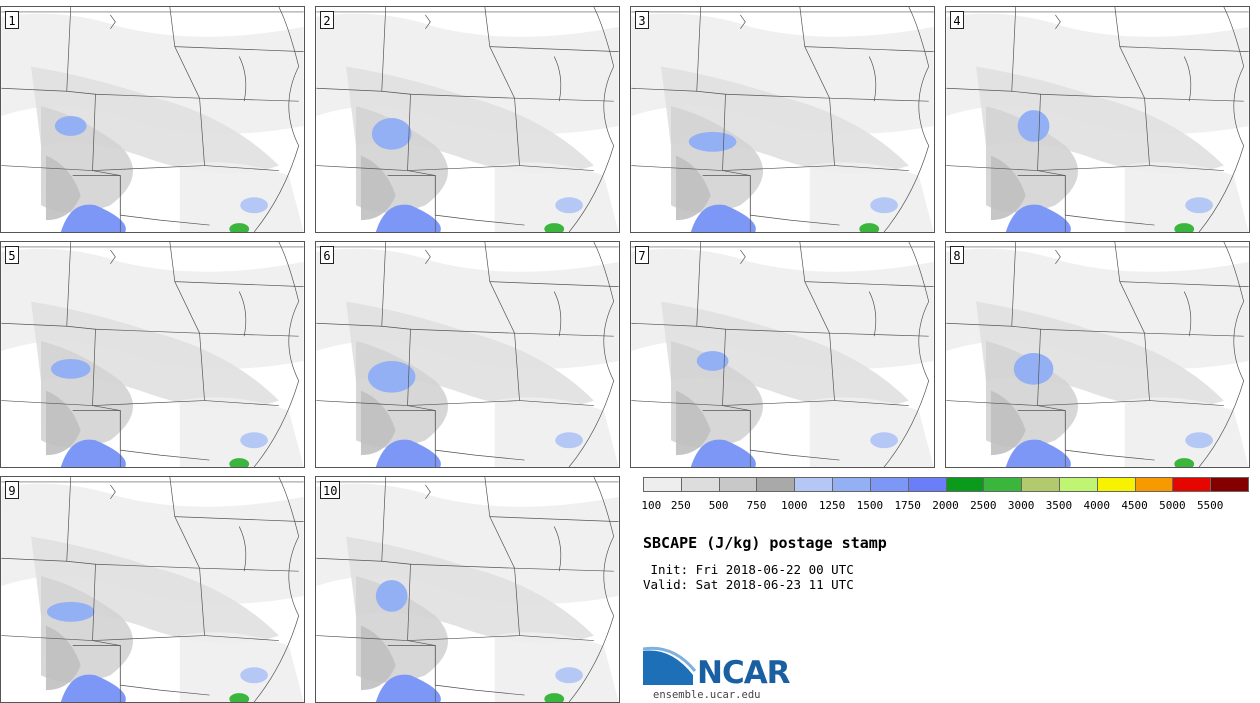 The width and height of the screenshot is (1260, 703). Describe the element at coordinates (748, 569) in the screenshot. I see `init-time: Init: Fri 2018-06-22 00 UTC` at that location.